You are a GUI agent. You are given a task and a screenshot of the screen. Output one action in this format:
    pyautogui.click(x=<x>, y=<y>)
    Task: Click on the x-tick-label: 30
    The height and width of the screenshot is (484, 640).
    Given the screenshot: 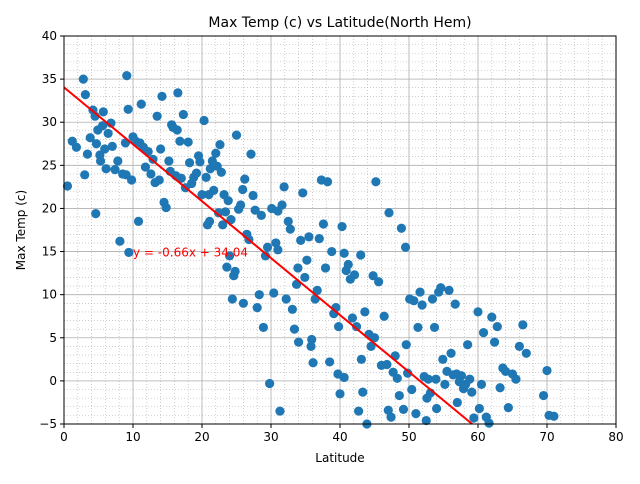 What is the action you would take?
    pyautogui.click(x=270, y=437)
    